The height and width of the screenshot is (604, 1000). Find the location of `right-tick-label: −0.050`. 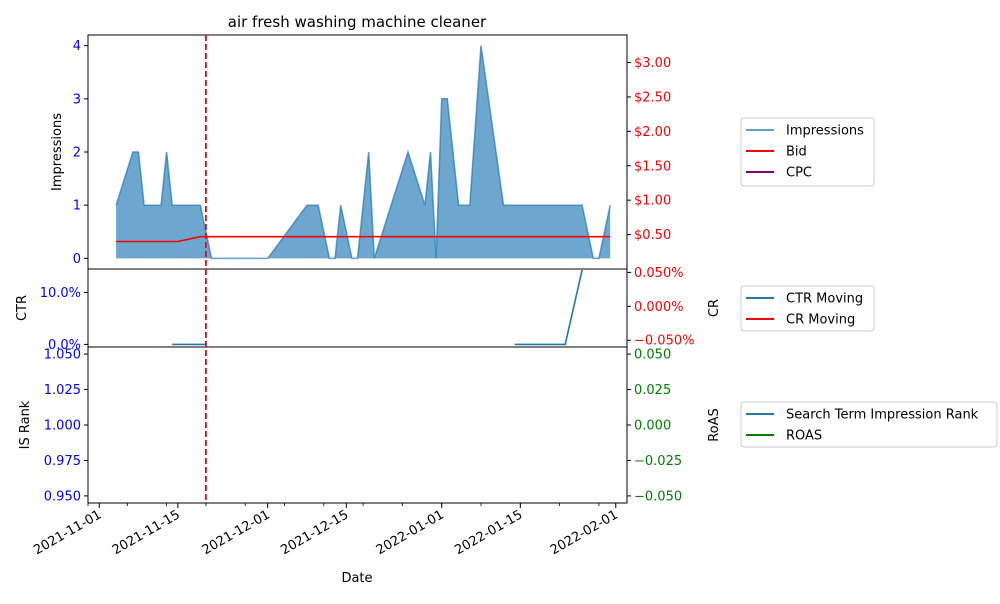

right-tick-label: −0.050 is located at coordinates (658, 496).